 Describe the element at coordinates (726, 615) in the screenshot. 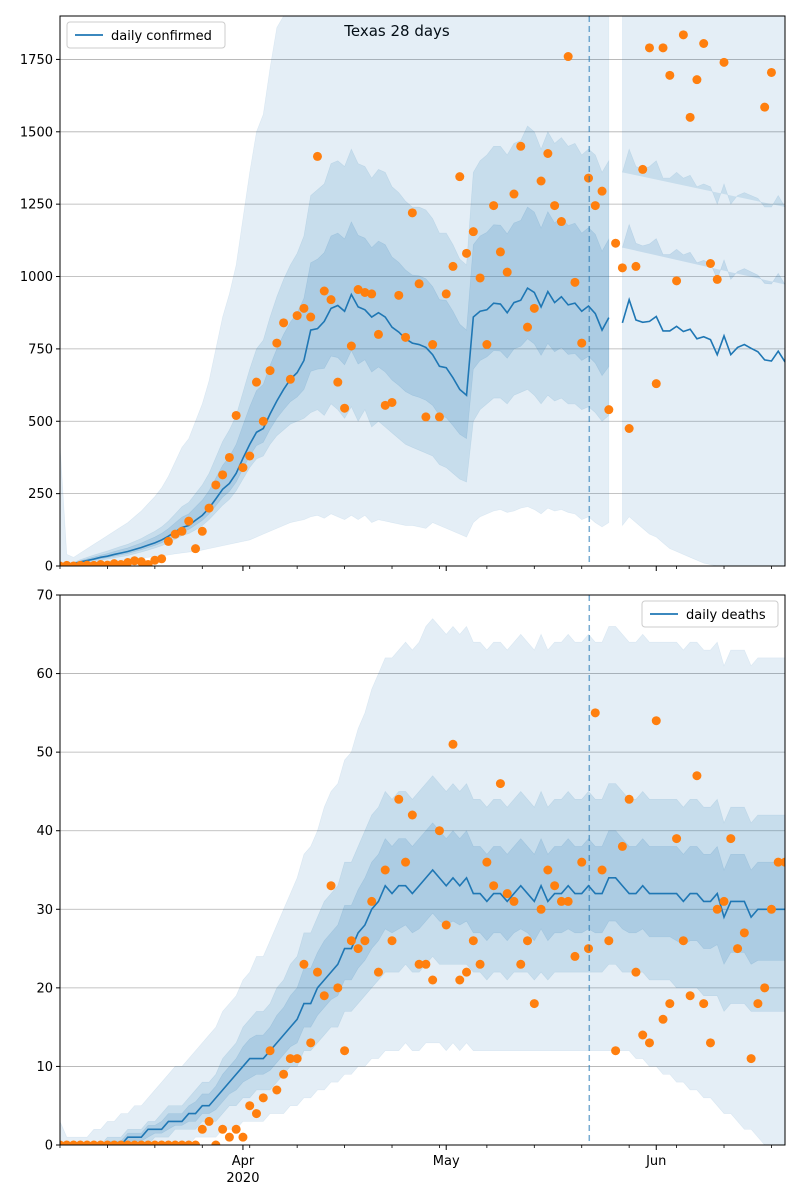

I see `legend-label: daily deaths` at that location.